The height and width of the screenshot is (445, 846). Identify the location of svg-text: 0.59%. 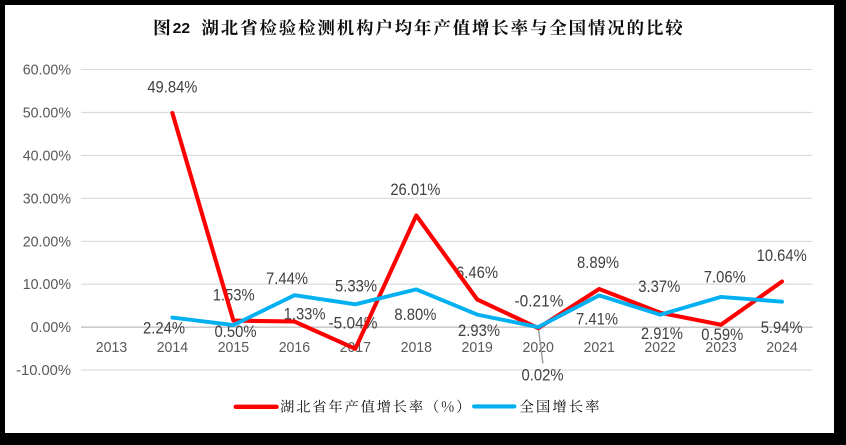
(722, 334).